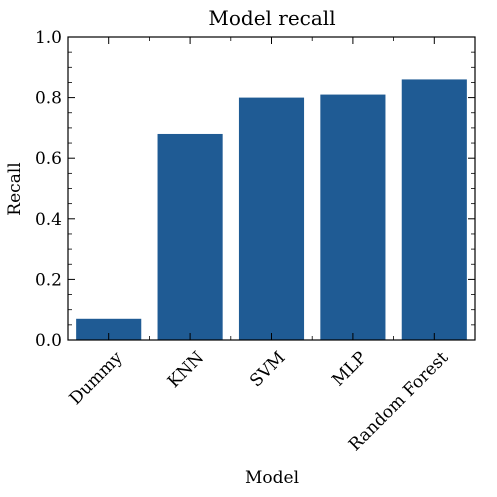 The image size is (497, 497). Describe the element at coordinates (15, 188) in the screenshot. I see `y-axis-label: Recall` at that location.